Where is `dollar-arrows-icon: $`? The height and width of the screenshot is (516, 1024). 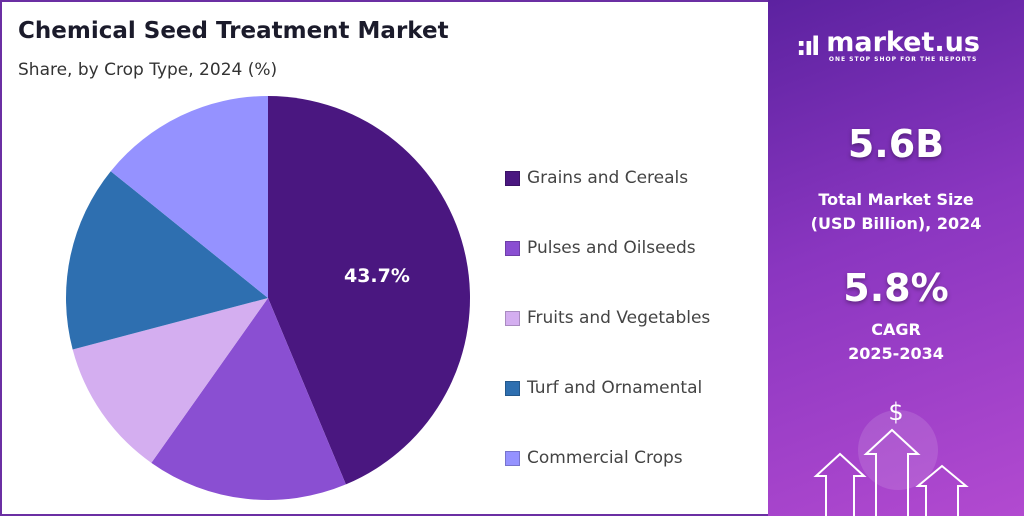 dollar-arrows-icon: $ is located at coordinates (891, 457).